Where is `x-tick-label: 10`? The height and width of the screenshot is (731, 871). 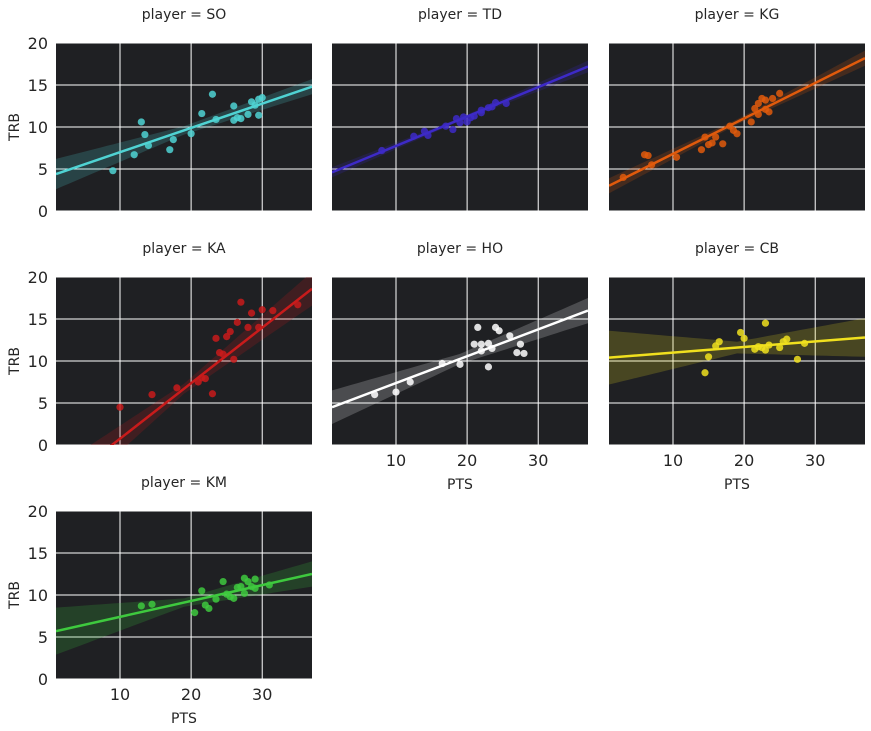
x-tick-label: 10 is located at coordinates (673, 460).